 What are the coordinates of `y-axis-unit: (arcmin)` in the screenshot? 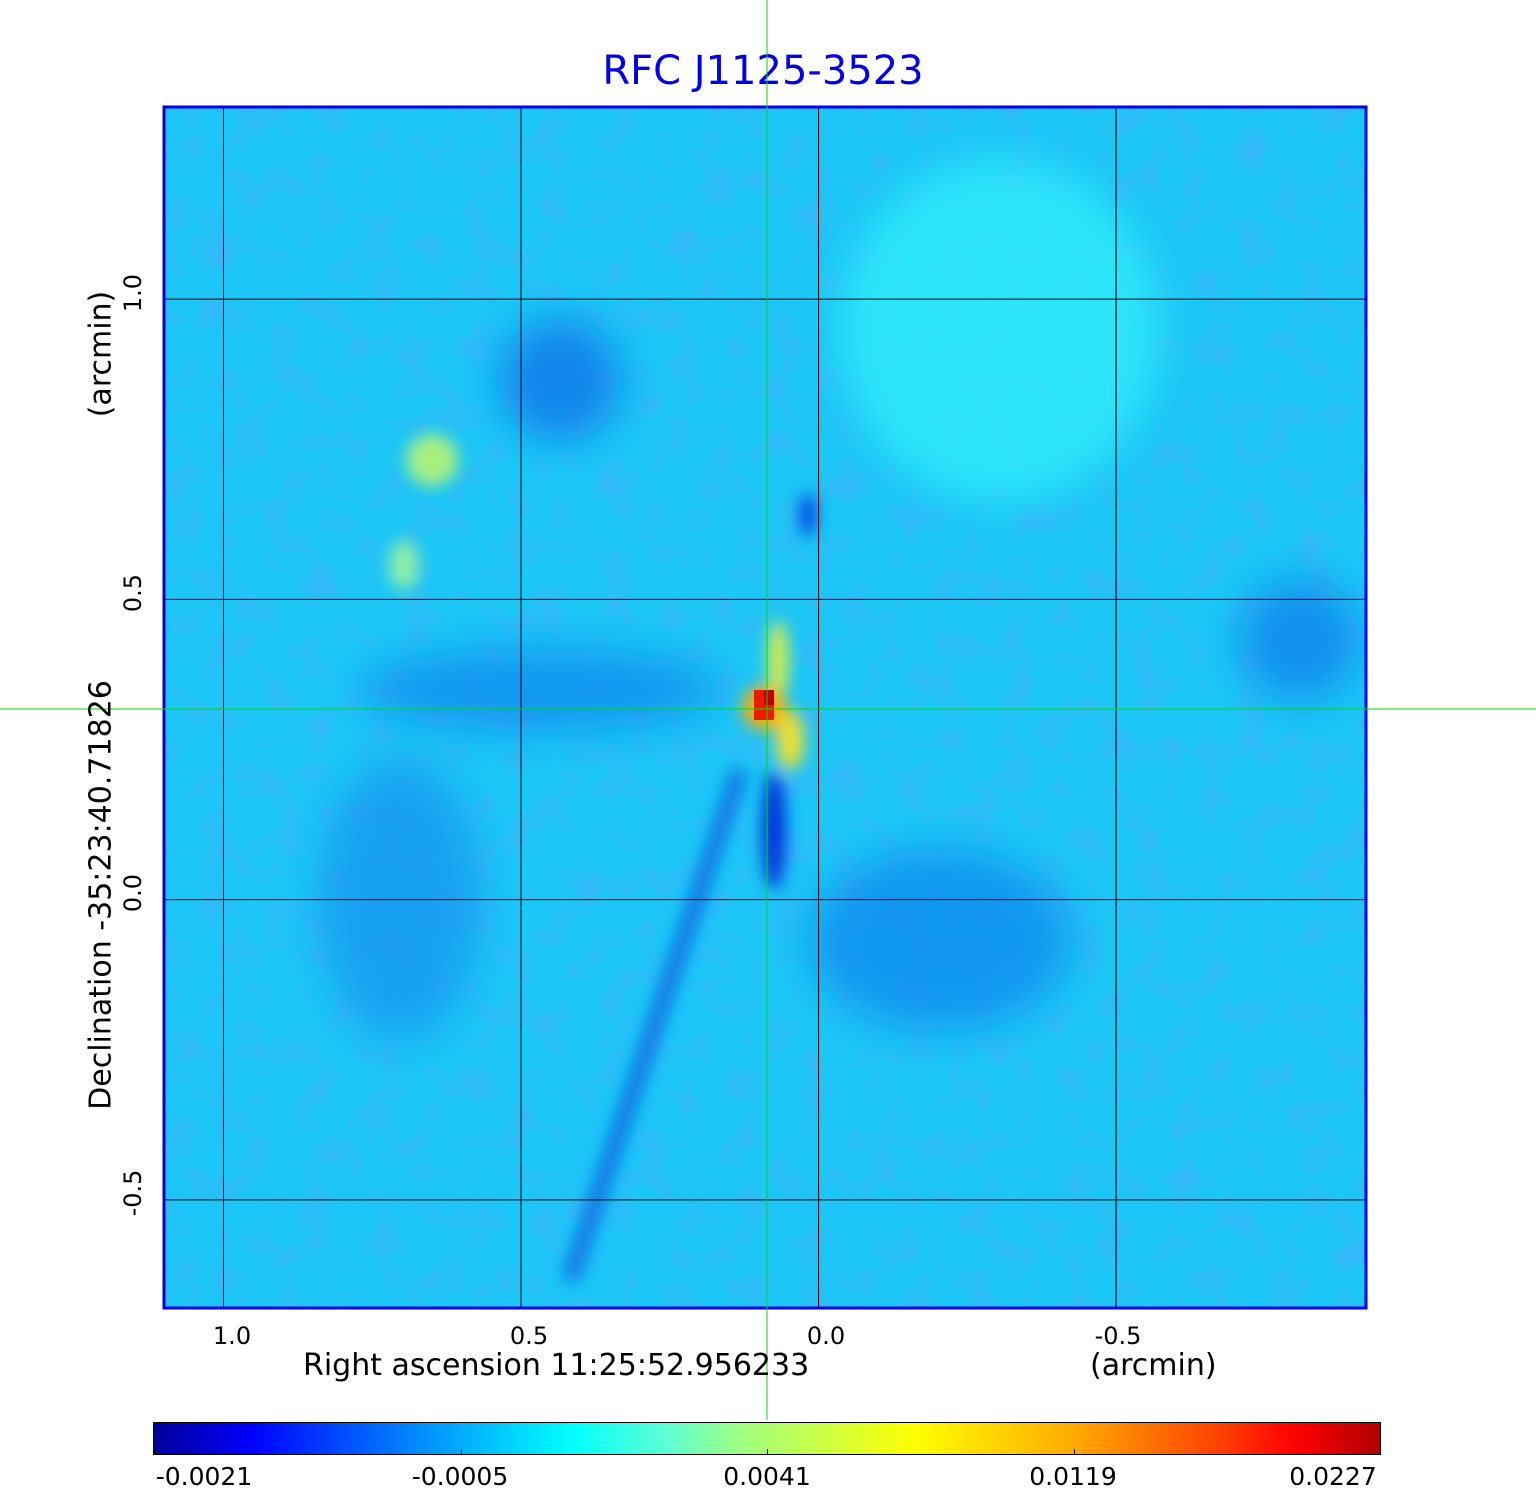 It's located at (101, 354).